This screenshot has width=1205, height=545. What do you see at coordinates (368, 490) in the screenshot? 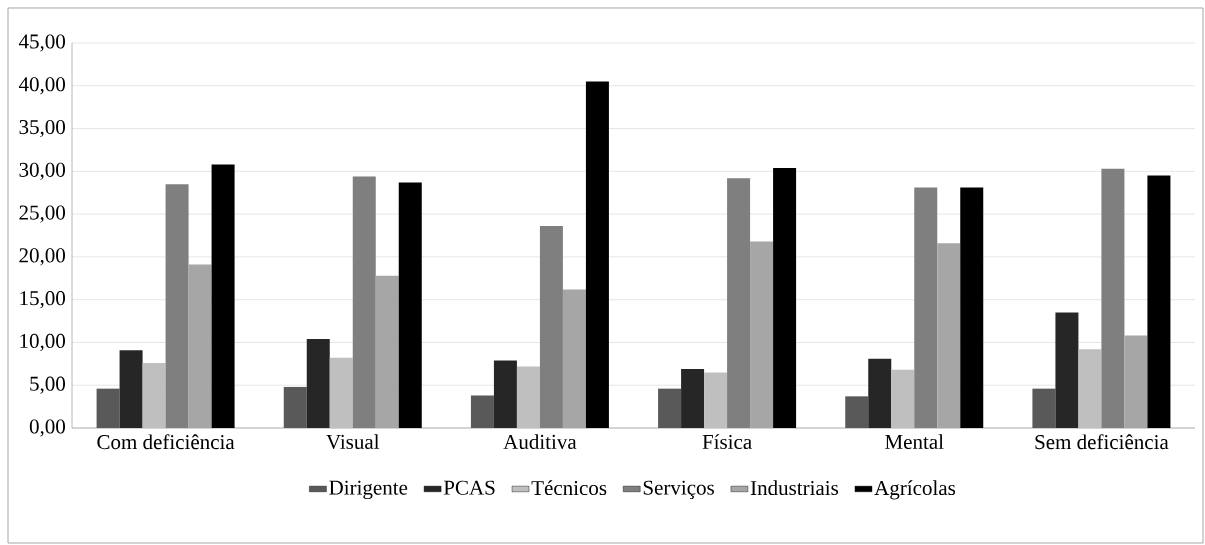
I see `legend-label: Dirigente` at bounding box center [368, 490].